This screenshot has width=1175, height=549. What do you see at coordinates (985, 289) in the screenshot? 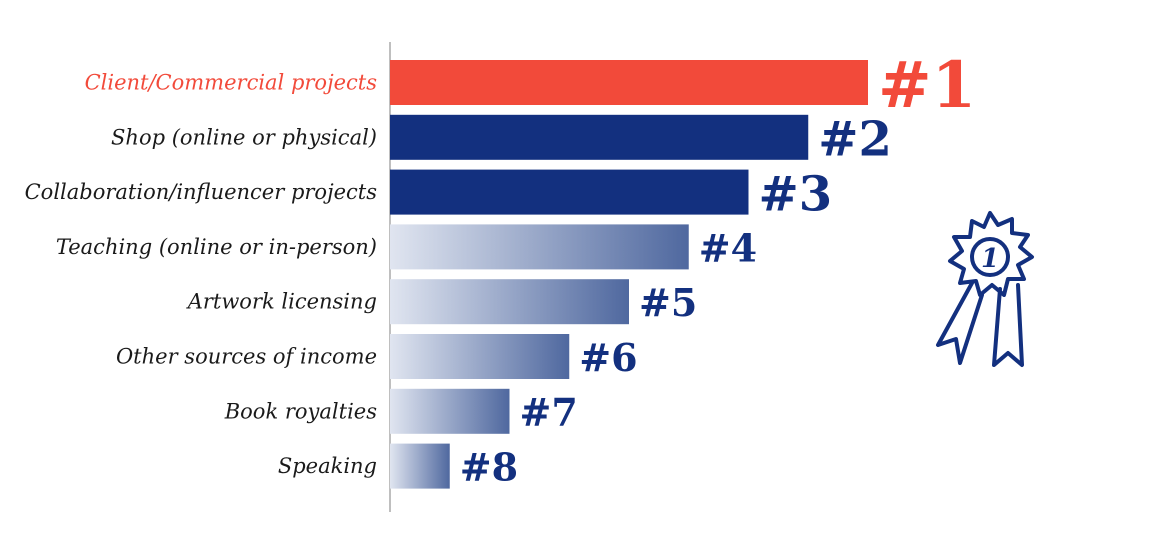
I see `first-place-ribbon-icon: 1` at bounding box center [985, 289].